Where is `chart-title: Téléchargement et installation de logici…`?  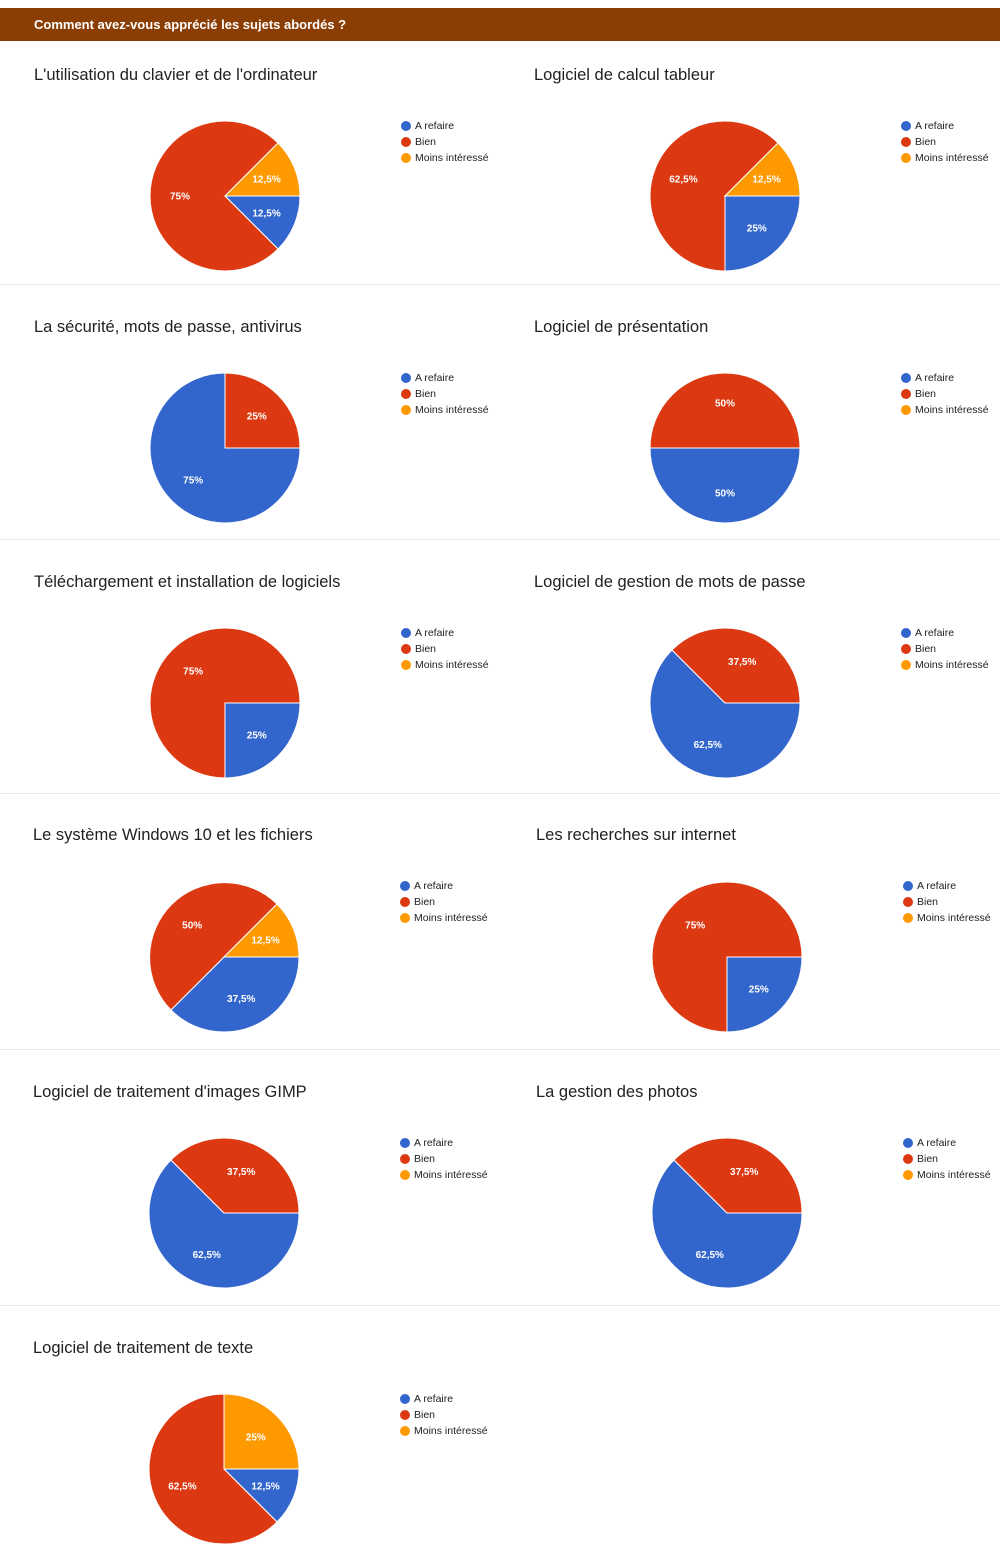
chart-title: Téléchargement et installation de logici… is located at coordinates (187, 582).